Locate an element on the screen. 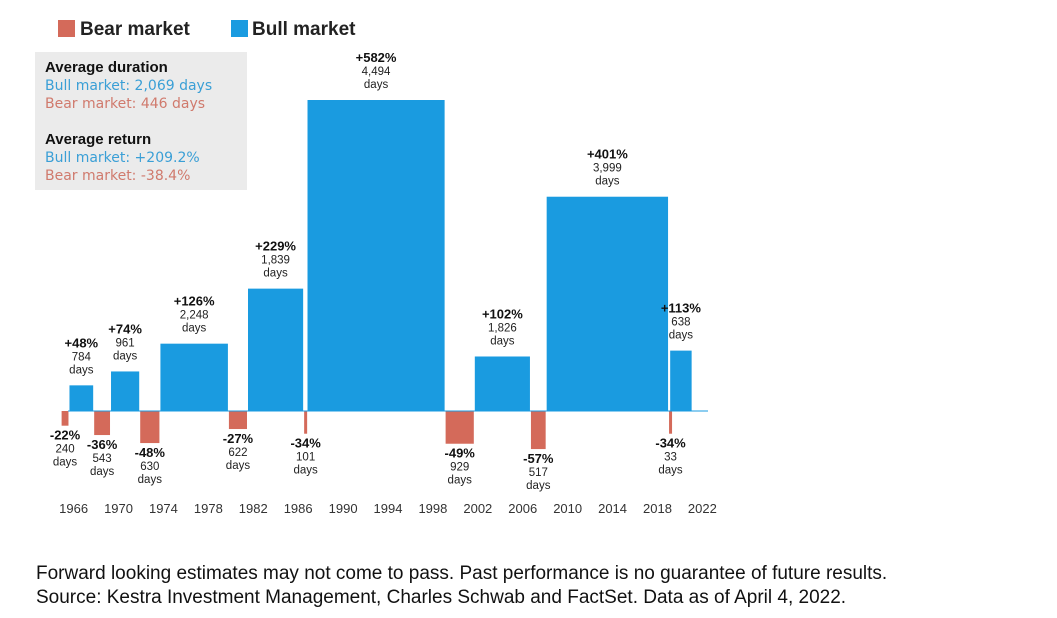  legend-bull-label: Bull market is located at coordinates (304, 29).